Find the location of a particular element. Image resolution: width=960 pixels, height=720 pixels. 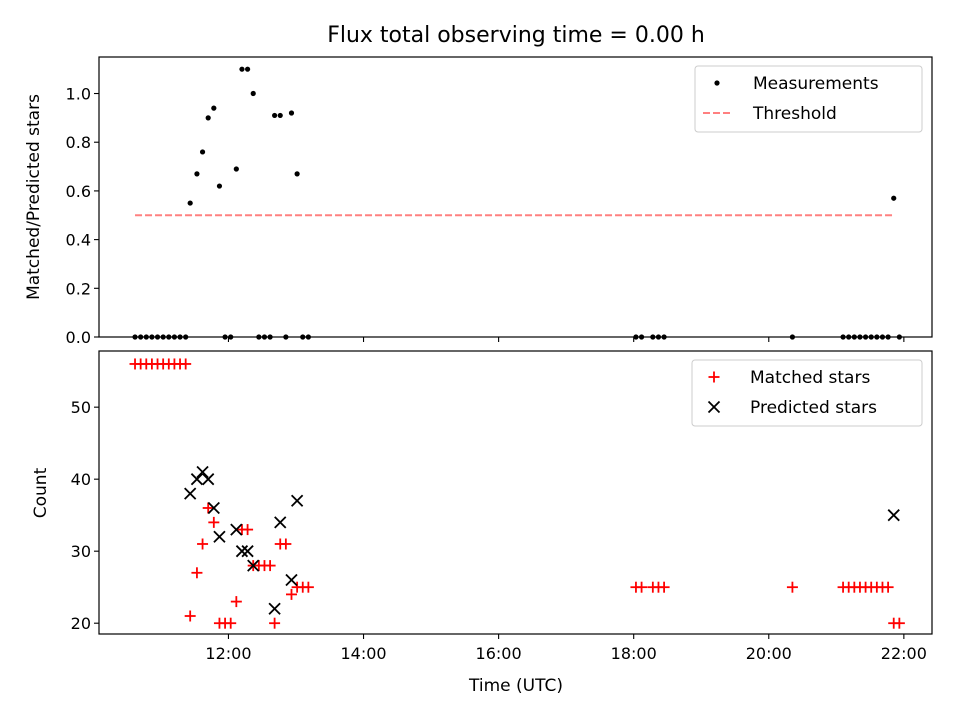

legend-label: Threshold is located at coordinates (794, 114).